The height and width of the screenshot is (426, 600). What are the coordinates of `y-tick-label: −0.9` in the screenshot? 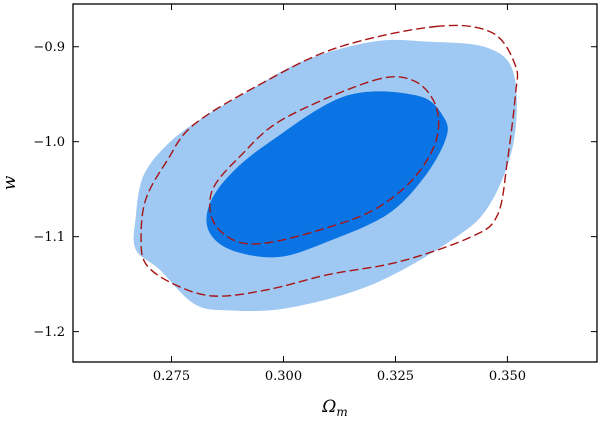 It's located at (49, 47).